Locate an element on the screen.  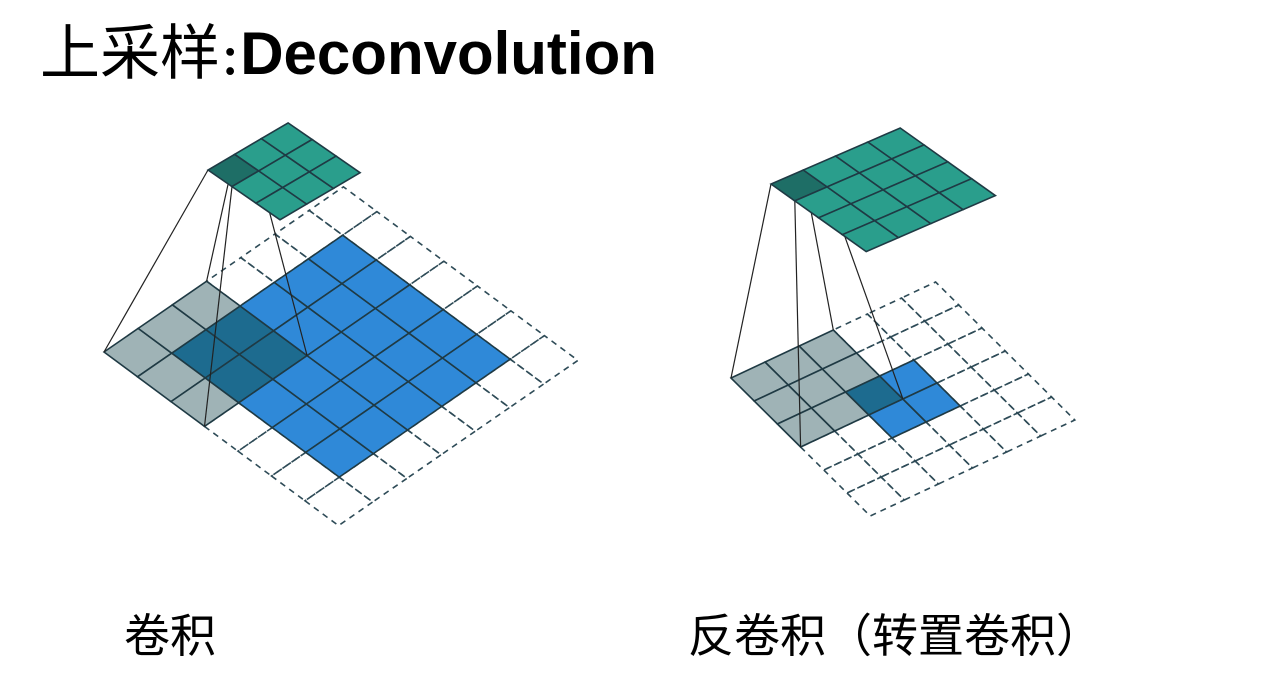
slide-title: 上采样:Deconvolution is located at coordinates (348, 54).